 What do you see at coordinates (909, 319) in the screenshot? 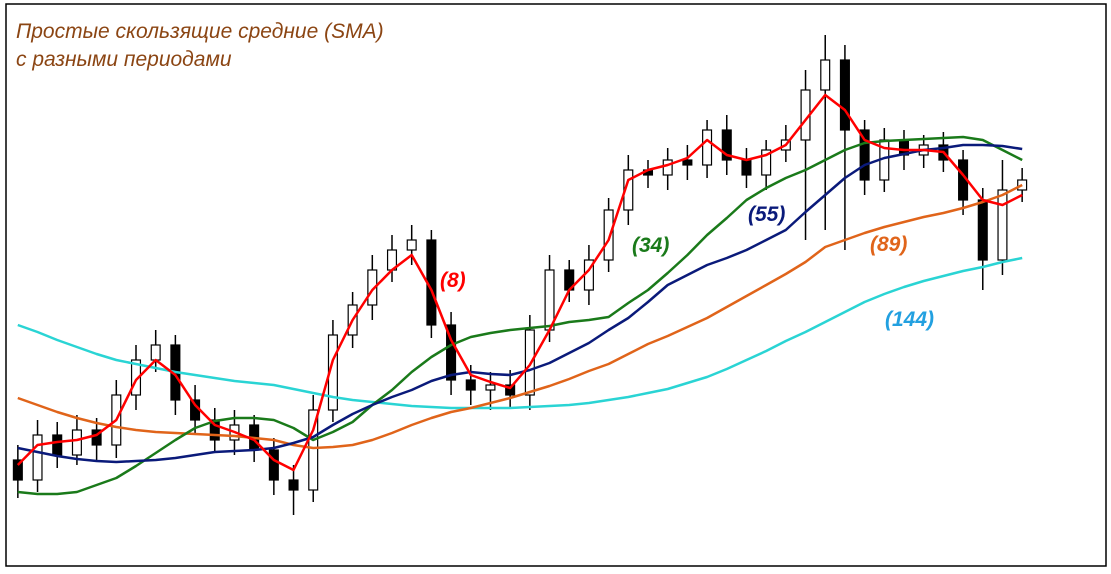
I see `series-label: (144)` at bounding box center [909, 319].